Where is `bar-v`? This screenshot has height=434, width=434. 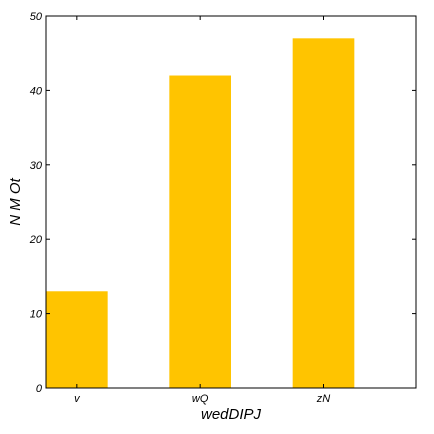
bar-v is located at coordinates (77, 339).